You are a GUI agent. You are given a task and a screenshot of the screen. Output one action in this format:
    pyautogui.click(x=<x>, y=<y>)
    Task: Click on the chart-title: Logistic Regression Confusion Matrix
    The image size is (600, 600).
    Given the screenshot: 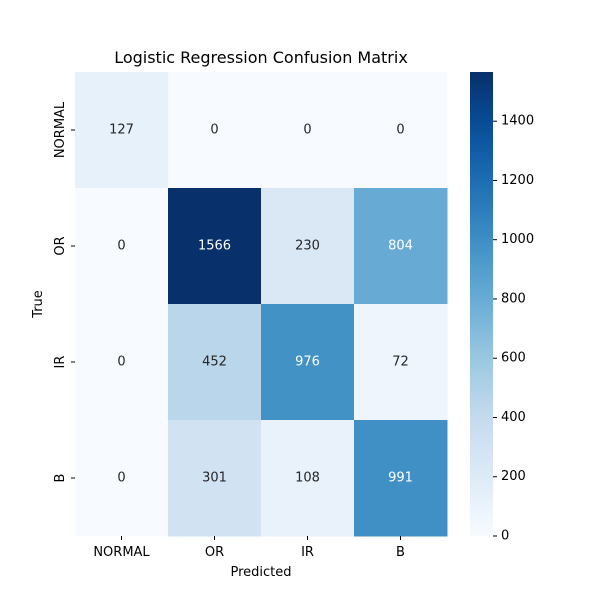 What is the action you would take?
    pyautogui.click(x=261, y=57)
    